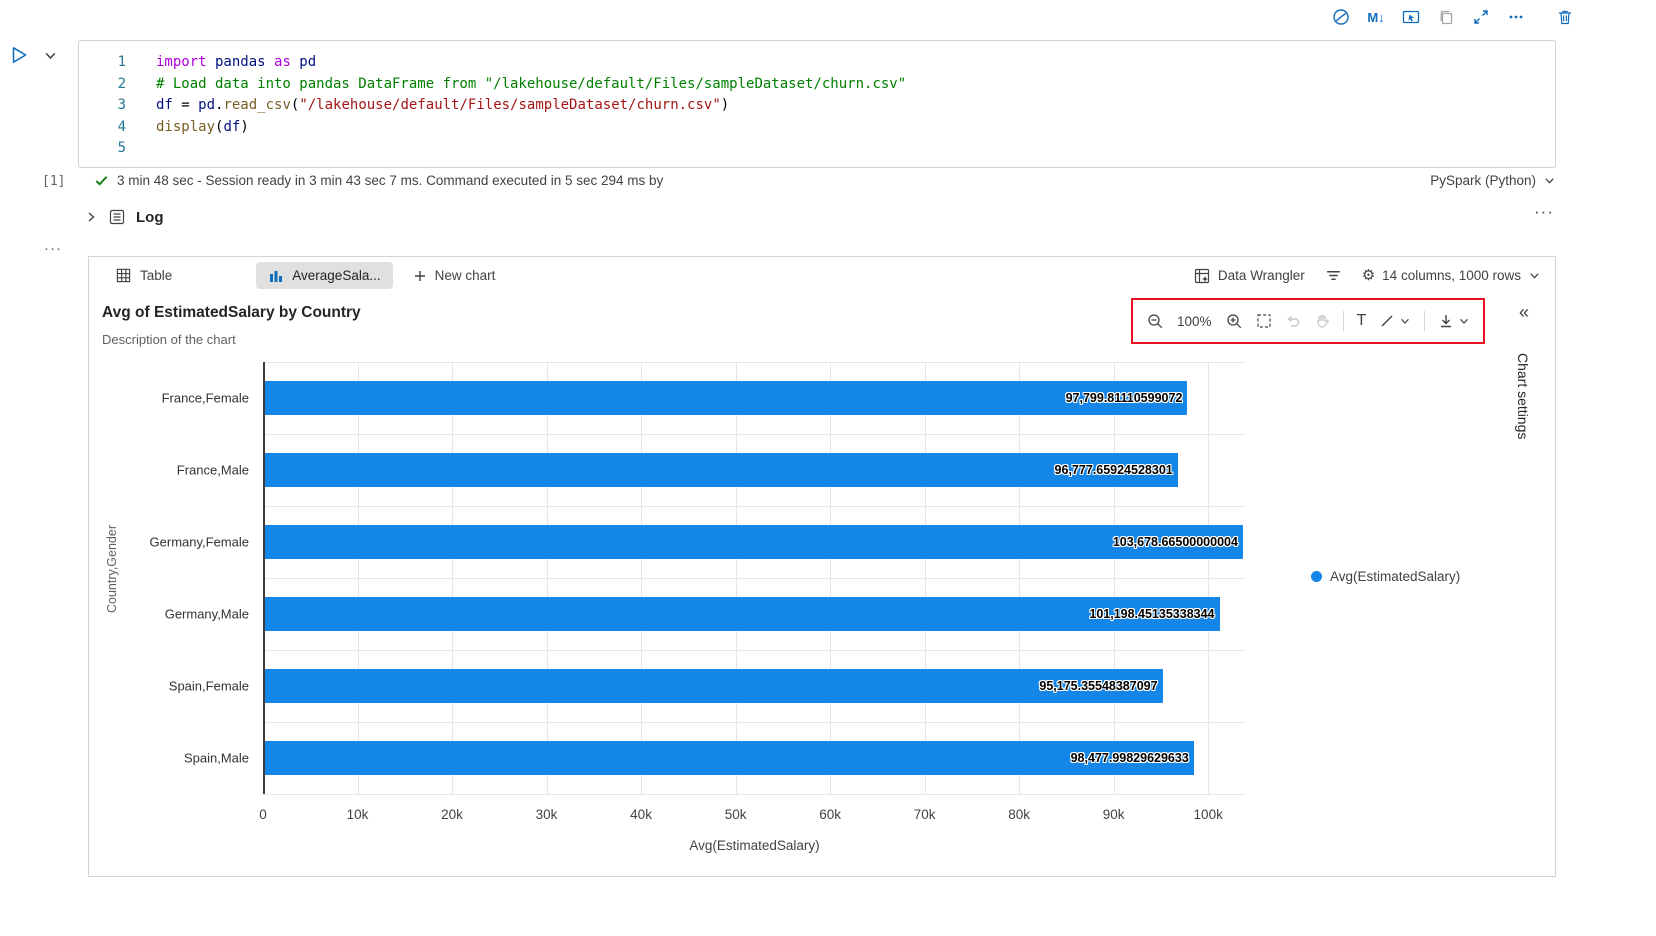 Image resolution: width=1656 pixels, height=936 pixels. What do you see at coordinates (50, 55) in the screenshot?
I see `run-options-chevron-icon` at bounding box center [50, 55].